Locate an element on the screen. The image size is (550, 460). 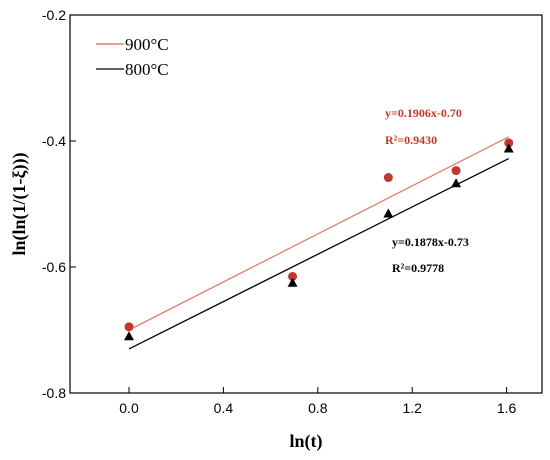
y-tick-label: -0.2 is located at coordinates (54, 15).